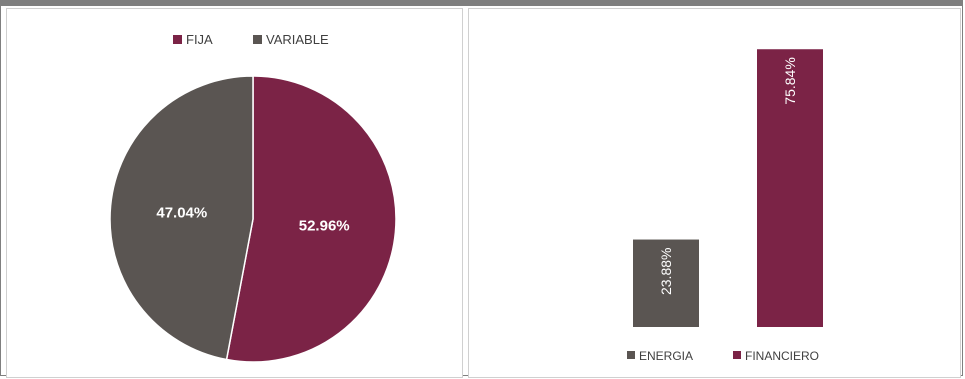 This screenshot has height=379, width=965. Describe the element at coordinates (257, 39) in the screenshot. I see `legend-swatch-variable` at that location.